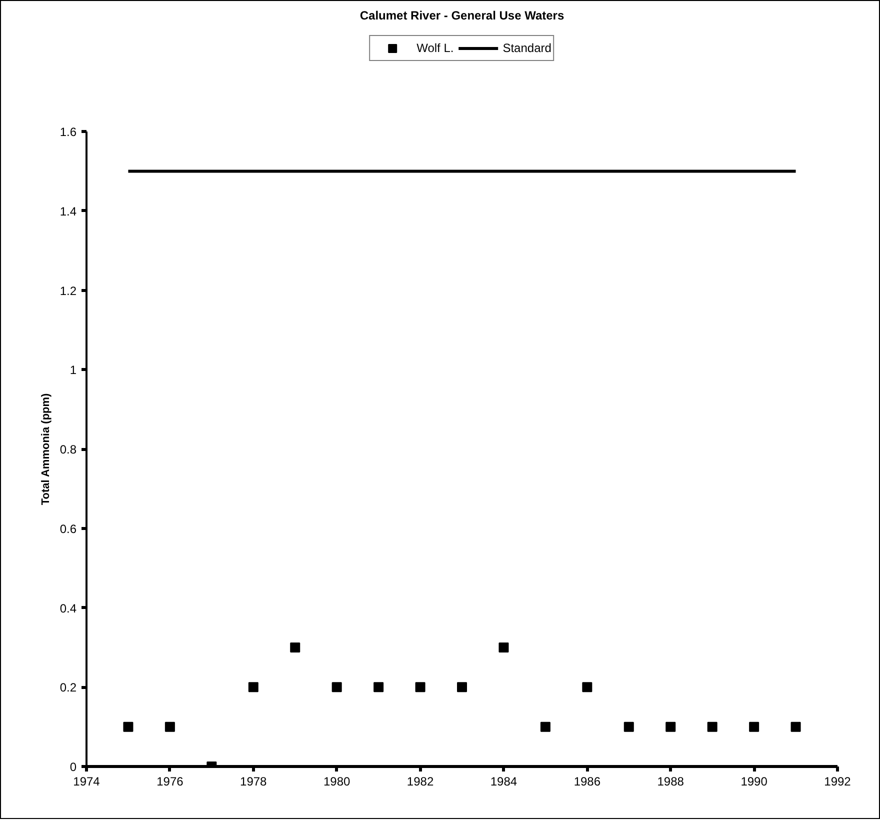 The image size is (880, 821). Describe the element at coordinates (420, 781) in the screenshot. I see `x-tick-label: 1982` at that location.